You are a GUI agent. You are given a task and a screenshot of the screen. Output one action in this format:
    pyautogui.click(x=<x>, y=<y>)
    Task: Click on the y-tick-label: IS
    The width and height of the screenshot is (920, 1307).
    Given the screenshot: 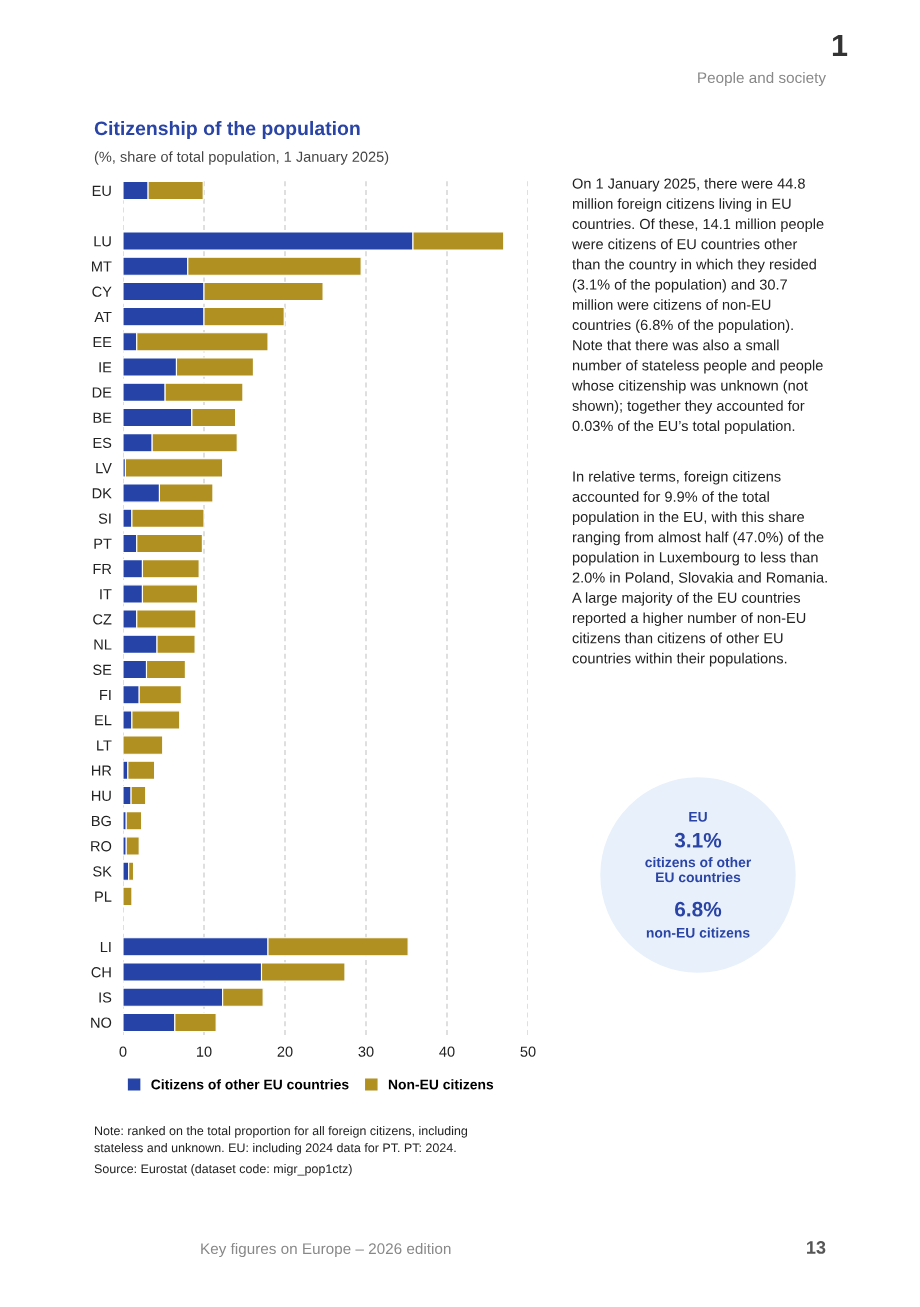 What is the action you would take?
    pyautogui.click(x=105, y=997)
    